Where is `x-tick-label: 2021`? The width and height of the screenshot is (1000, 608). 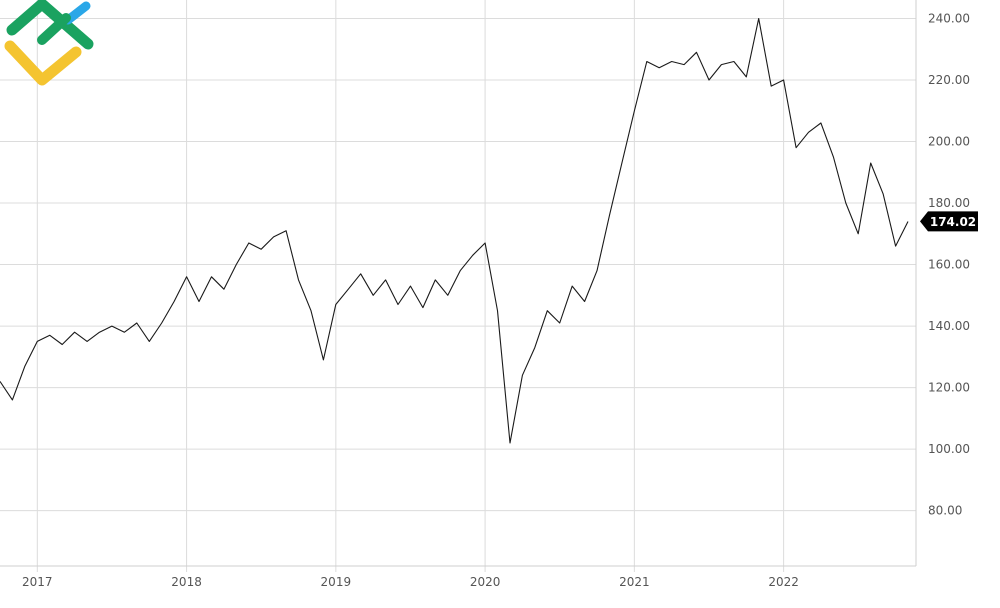
x-tick-label: 2021 is located at coordinates (634, 582).